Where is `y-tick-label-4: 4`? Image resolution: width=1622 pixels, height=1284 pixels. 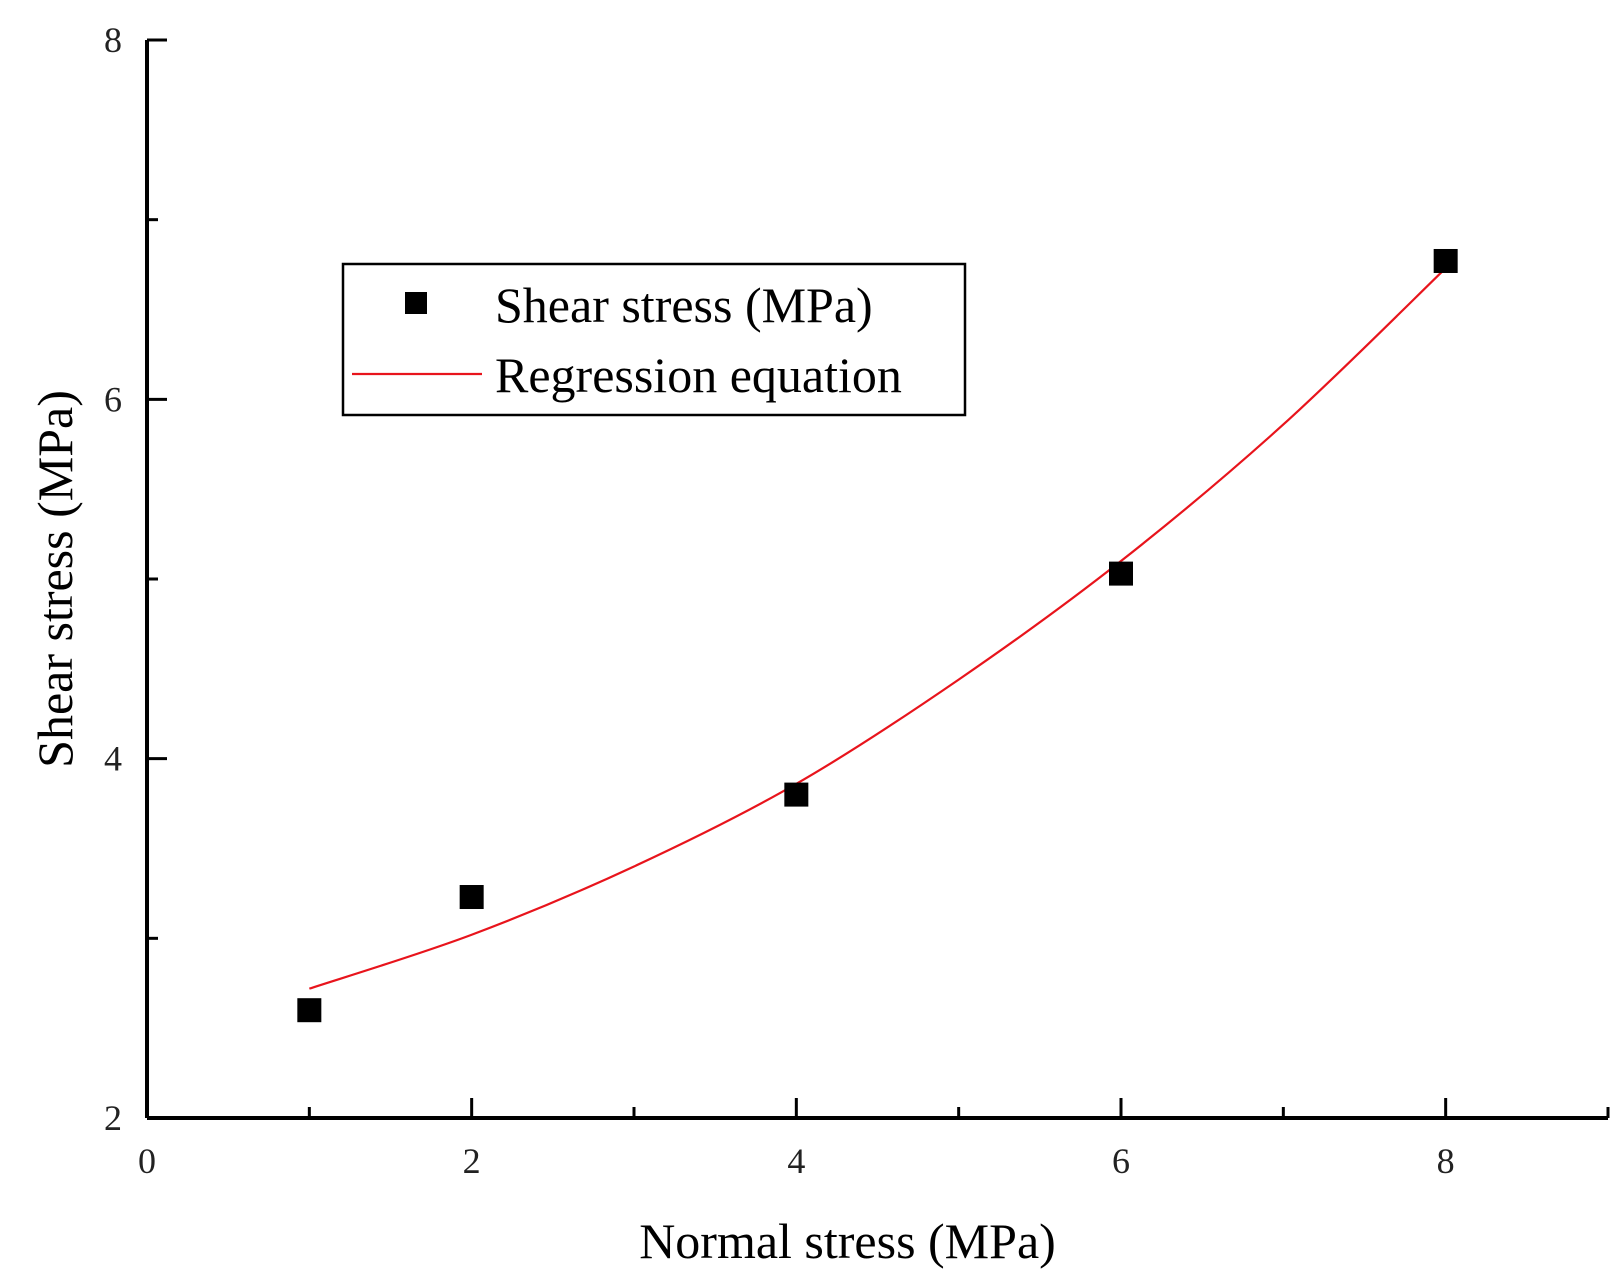 y-tick-label-4: 4 is located at coordinates (113, 759).